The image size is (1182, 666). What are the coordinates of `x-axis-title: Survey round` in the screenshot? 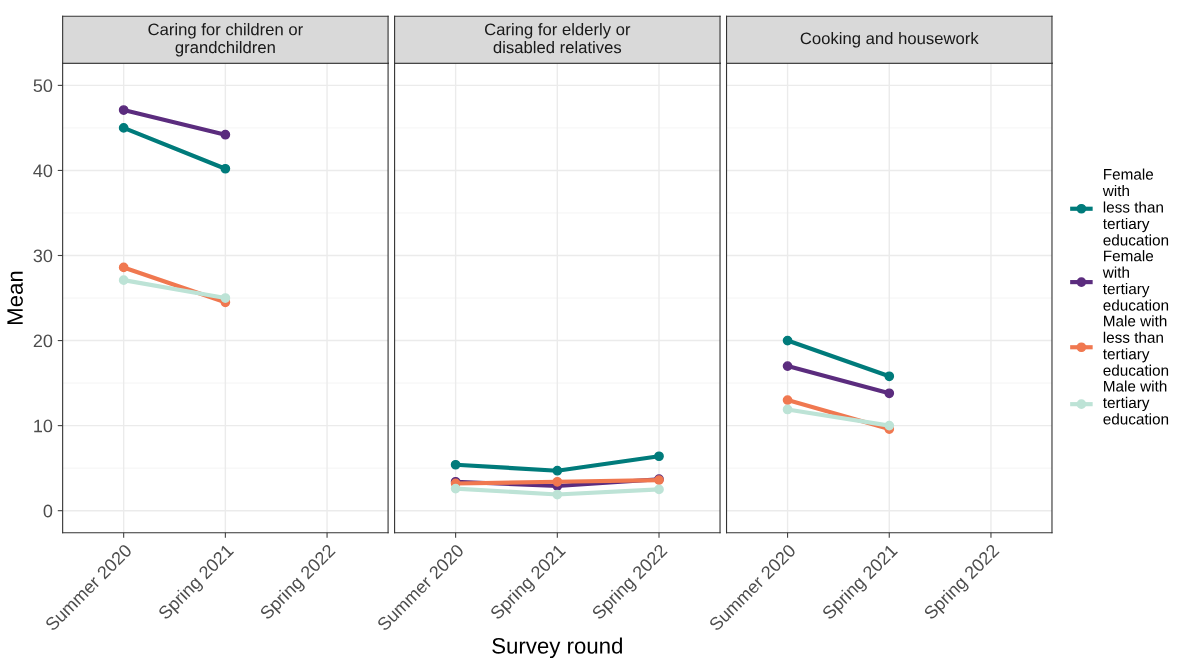 It's located at (557, 648).